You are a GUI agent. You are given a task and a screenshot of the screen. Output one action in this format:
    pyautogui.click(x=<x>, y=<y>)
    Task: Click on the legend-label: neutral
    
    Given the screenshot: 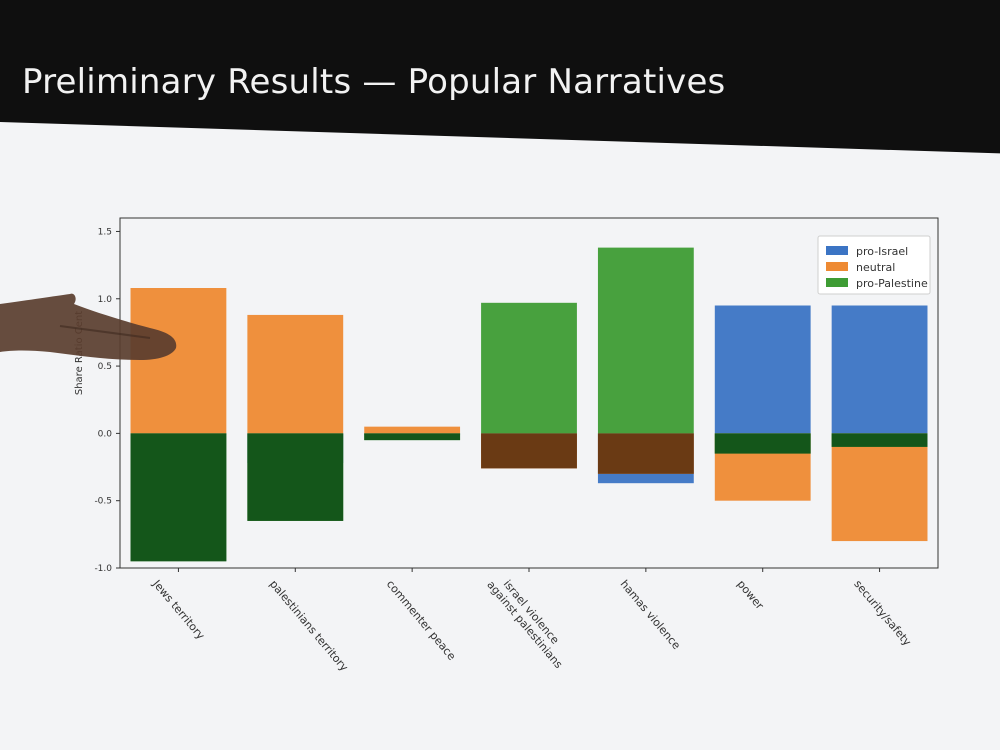 What is the action you would take?
    pyautogui.click(x=875, y=267)
    